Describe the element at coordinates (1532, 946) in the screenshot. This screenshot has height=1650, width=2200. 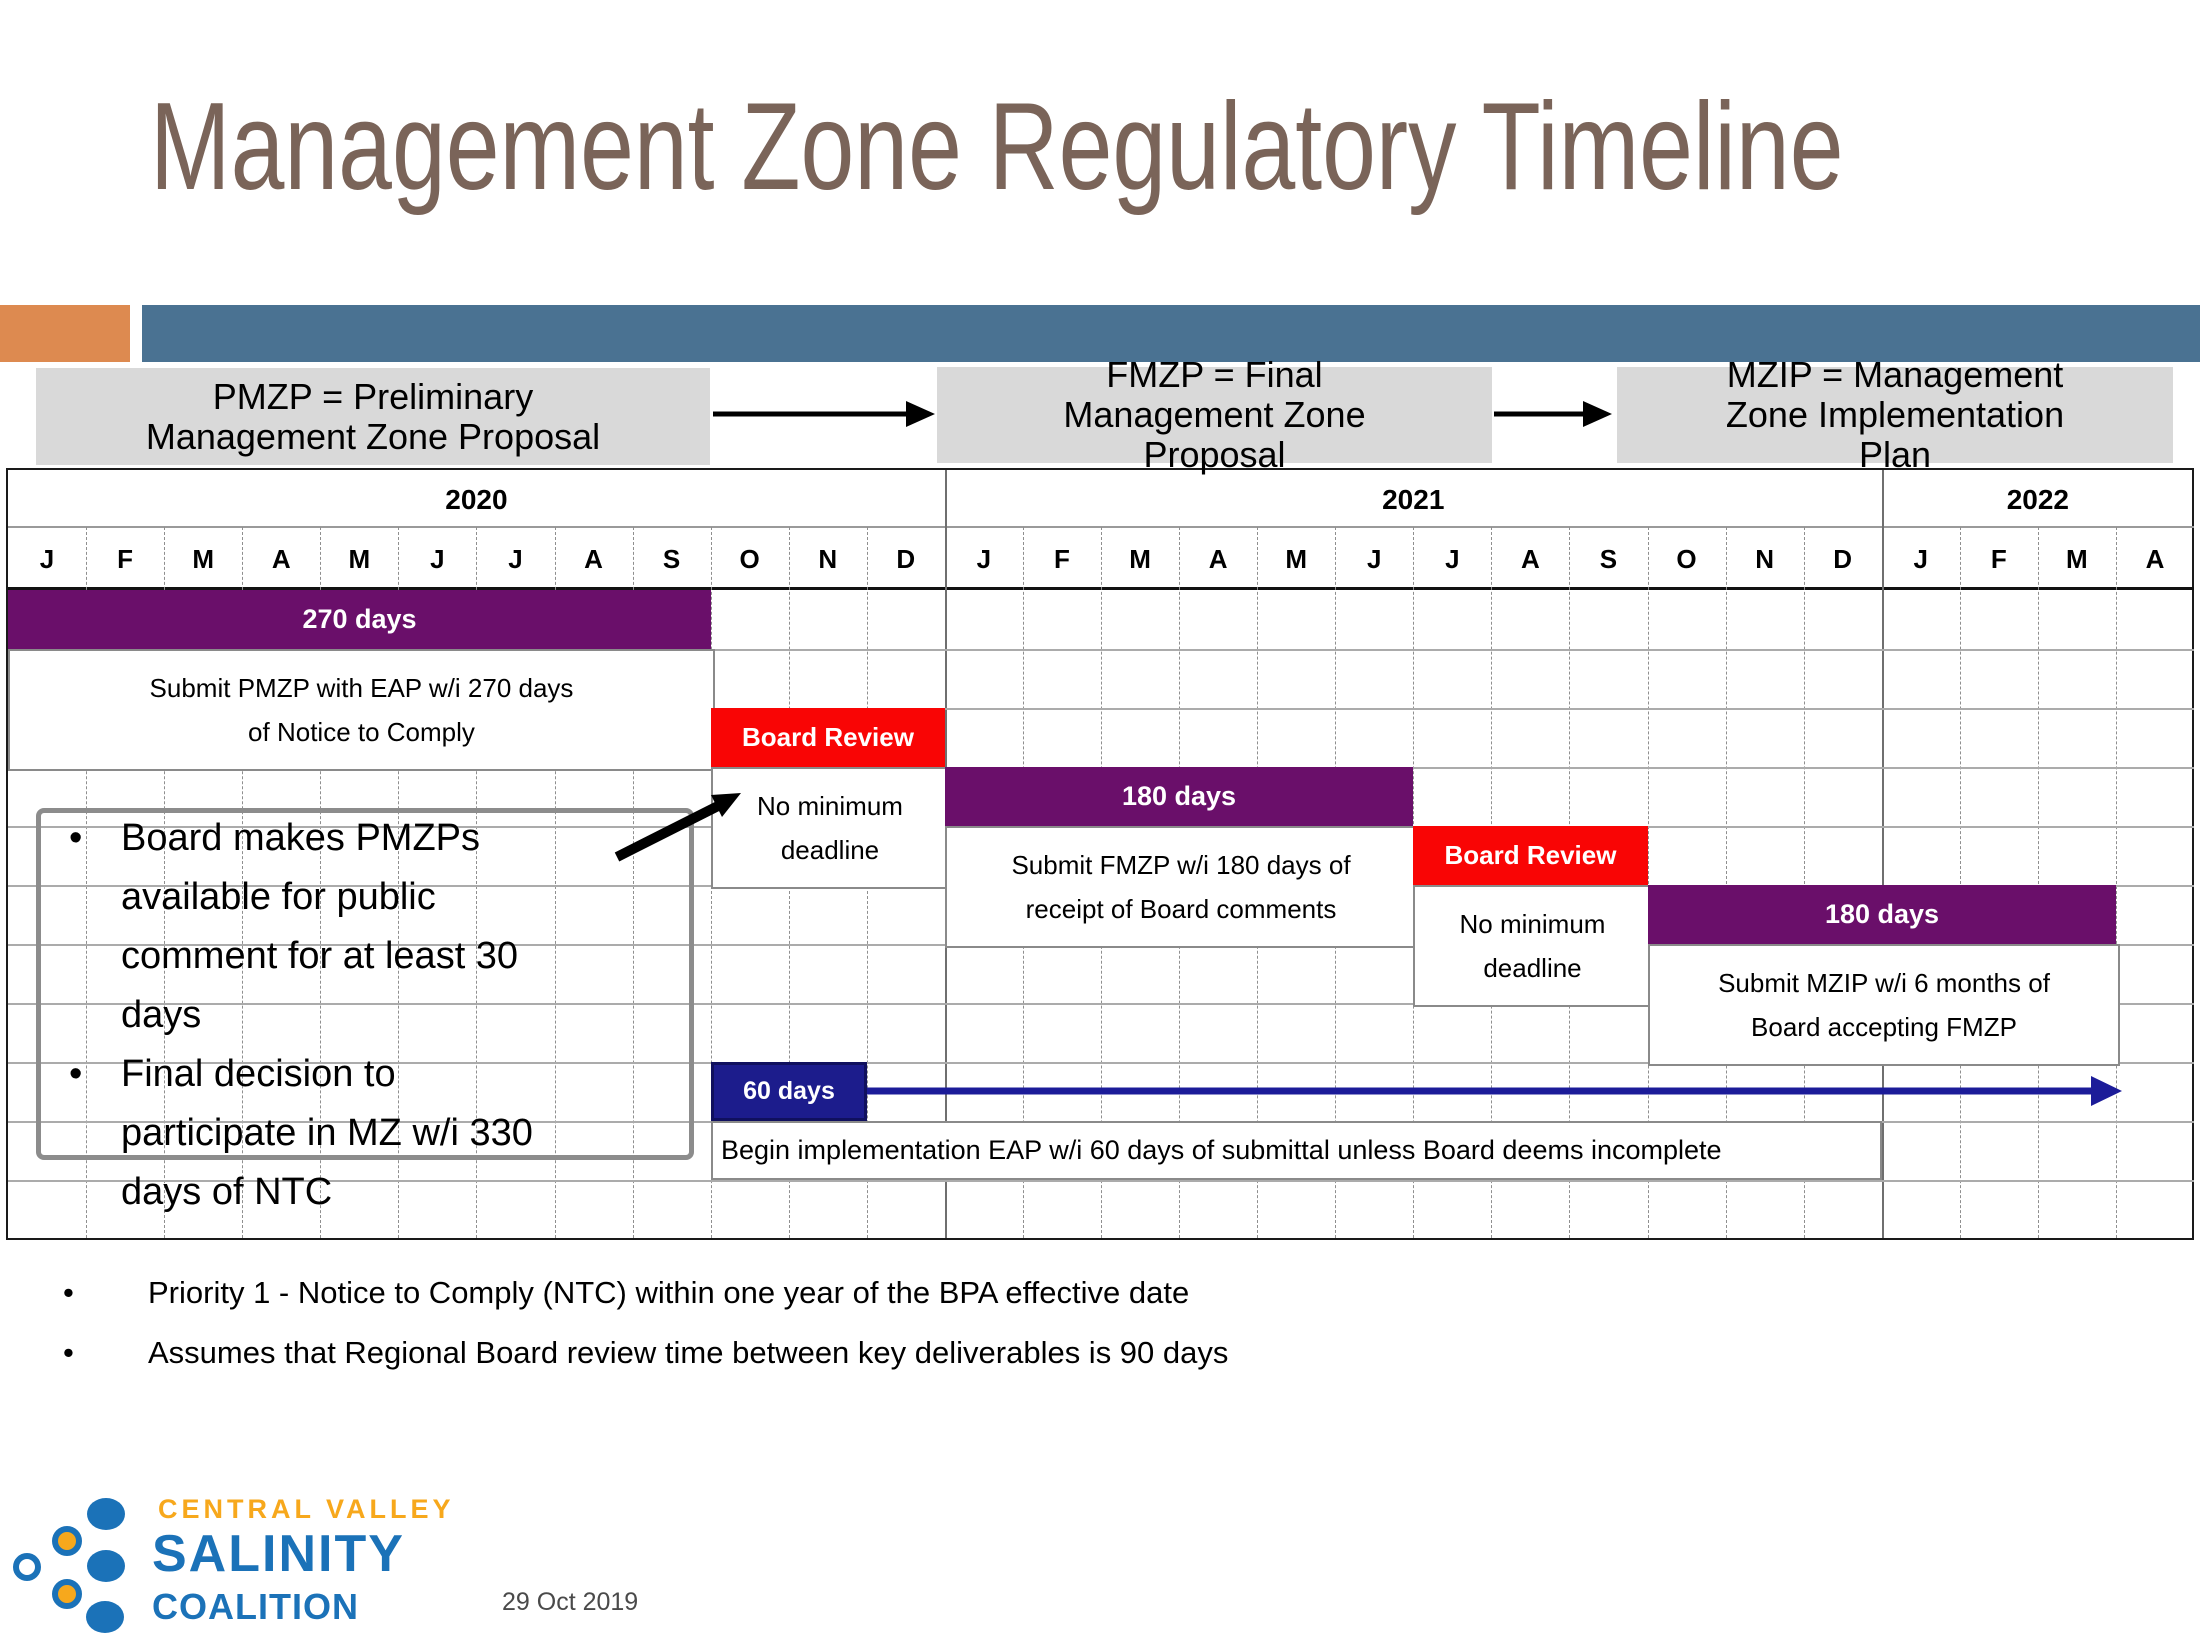
I see `note-no-minimum-2: No minimum deadline` at that location.